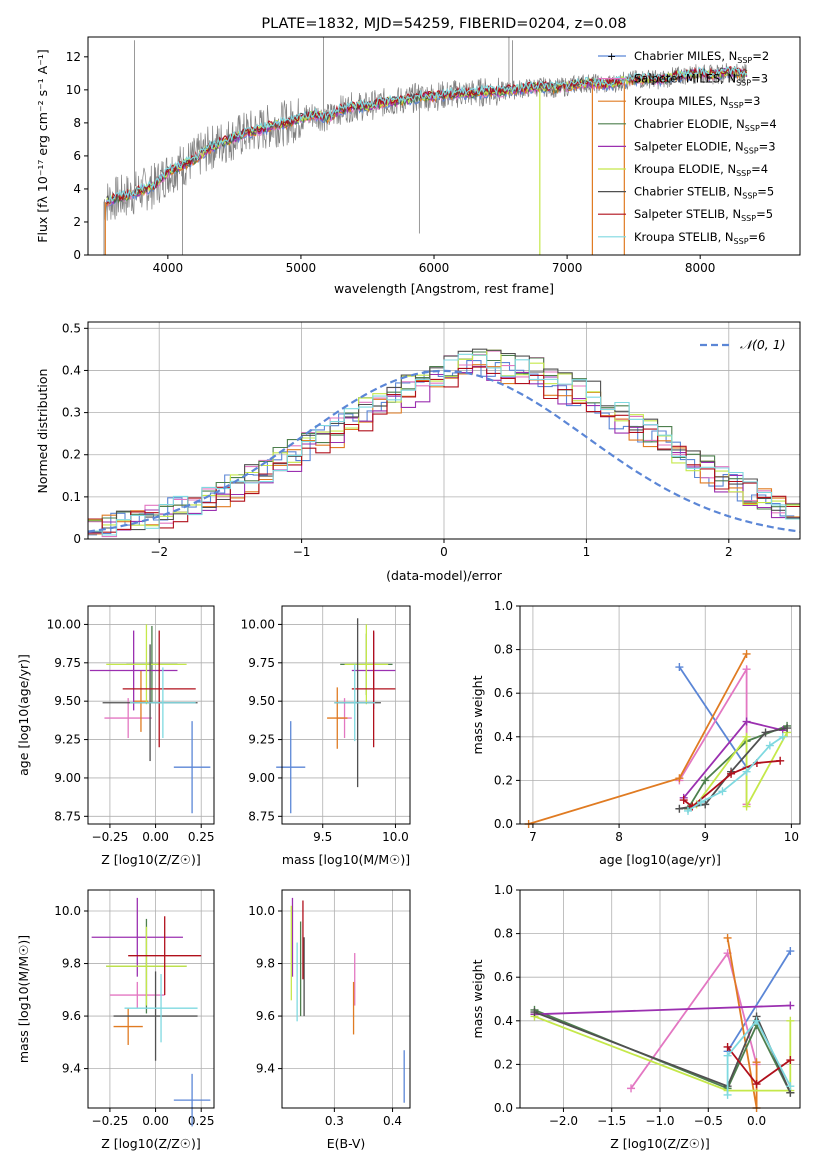 This screenshot has width=819, height=1170. I want to click on y-tick-label: 0.0, so click(503, 1108).